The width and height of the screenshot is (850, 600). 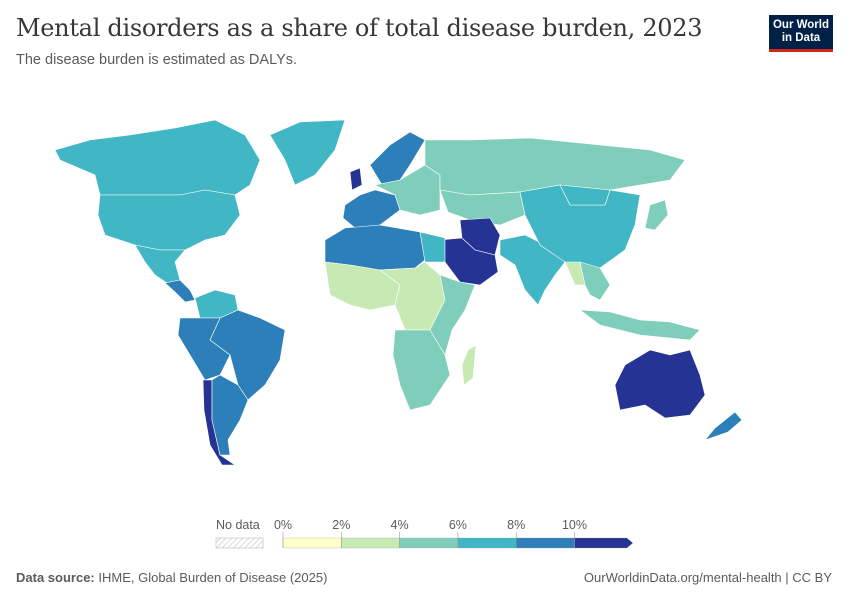 I want to click on legend-no-data-label: No data, so click(x=238, y=525).